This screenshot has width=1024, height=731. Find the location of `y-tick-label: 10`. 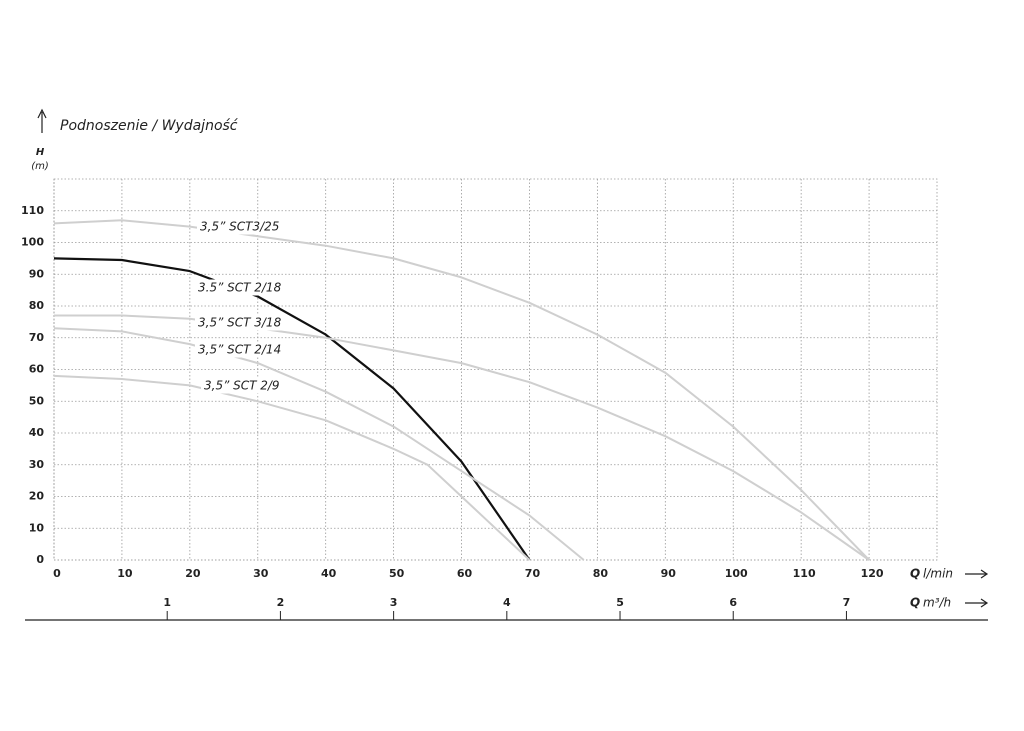

y-tick-label: 10 is located at coordinates (37, 527).